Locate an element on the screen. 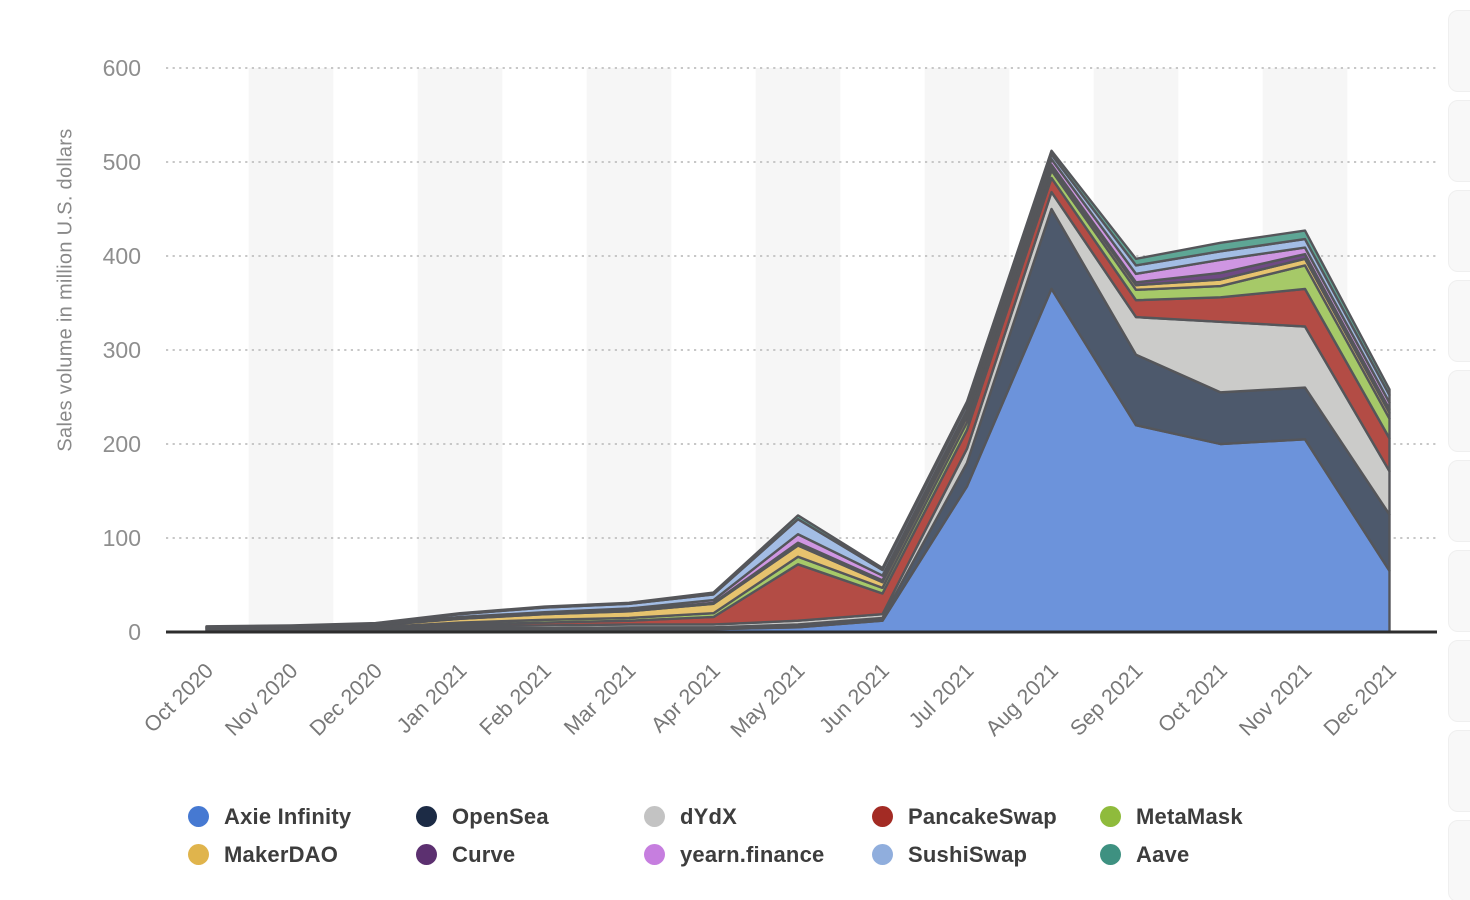  y-axis-tick-label: 200 is located at coordinates (122, 444).